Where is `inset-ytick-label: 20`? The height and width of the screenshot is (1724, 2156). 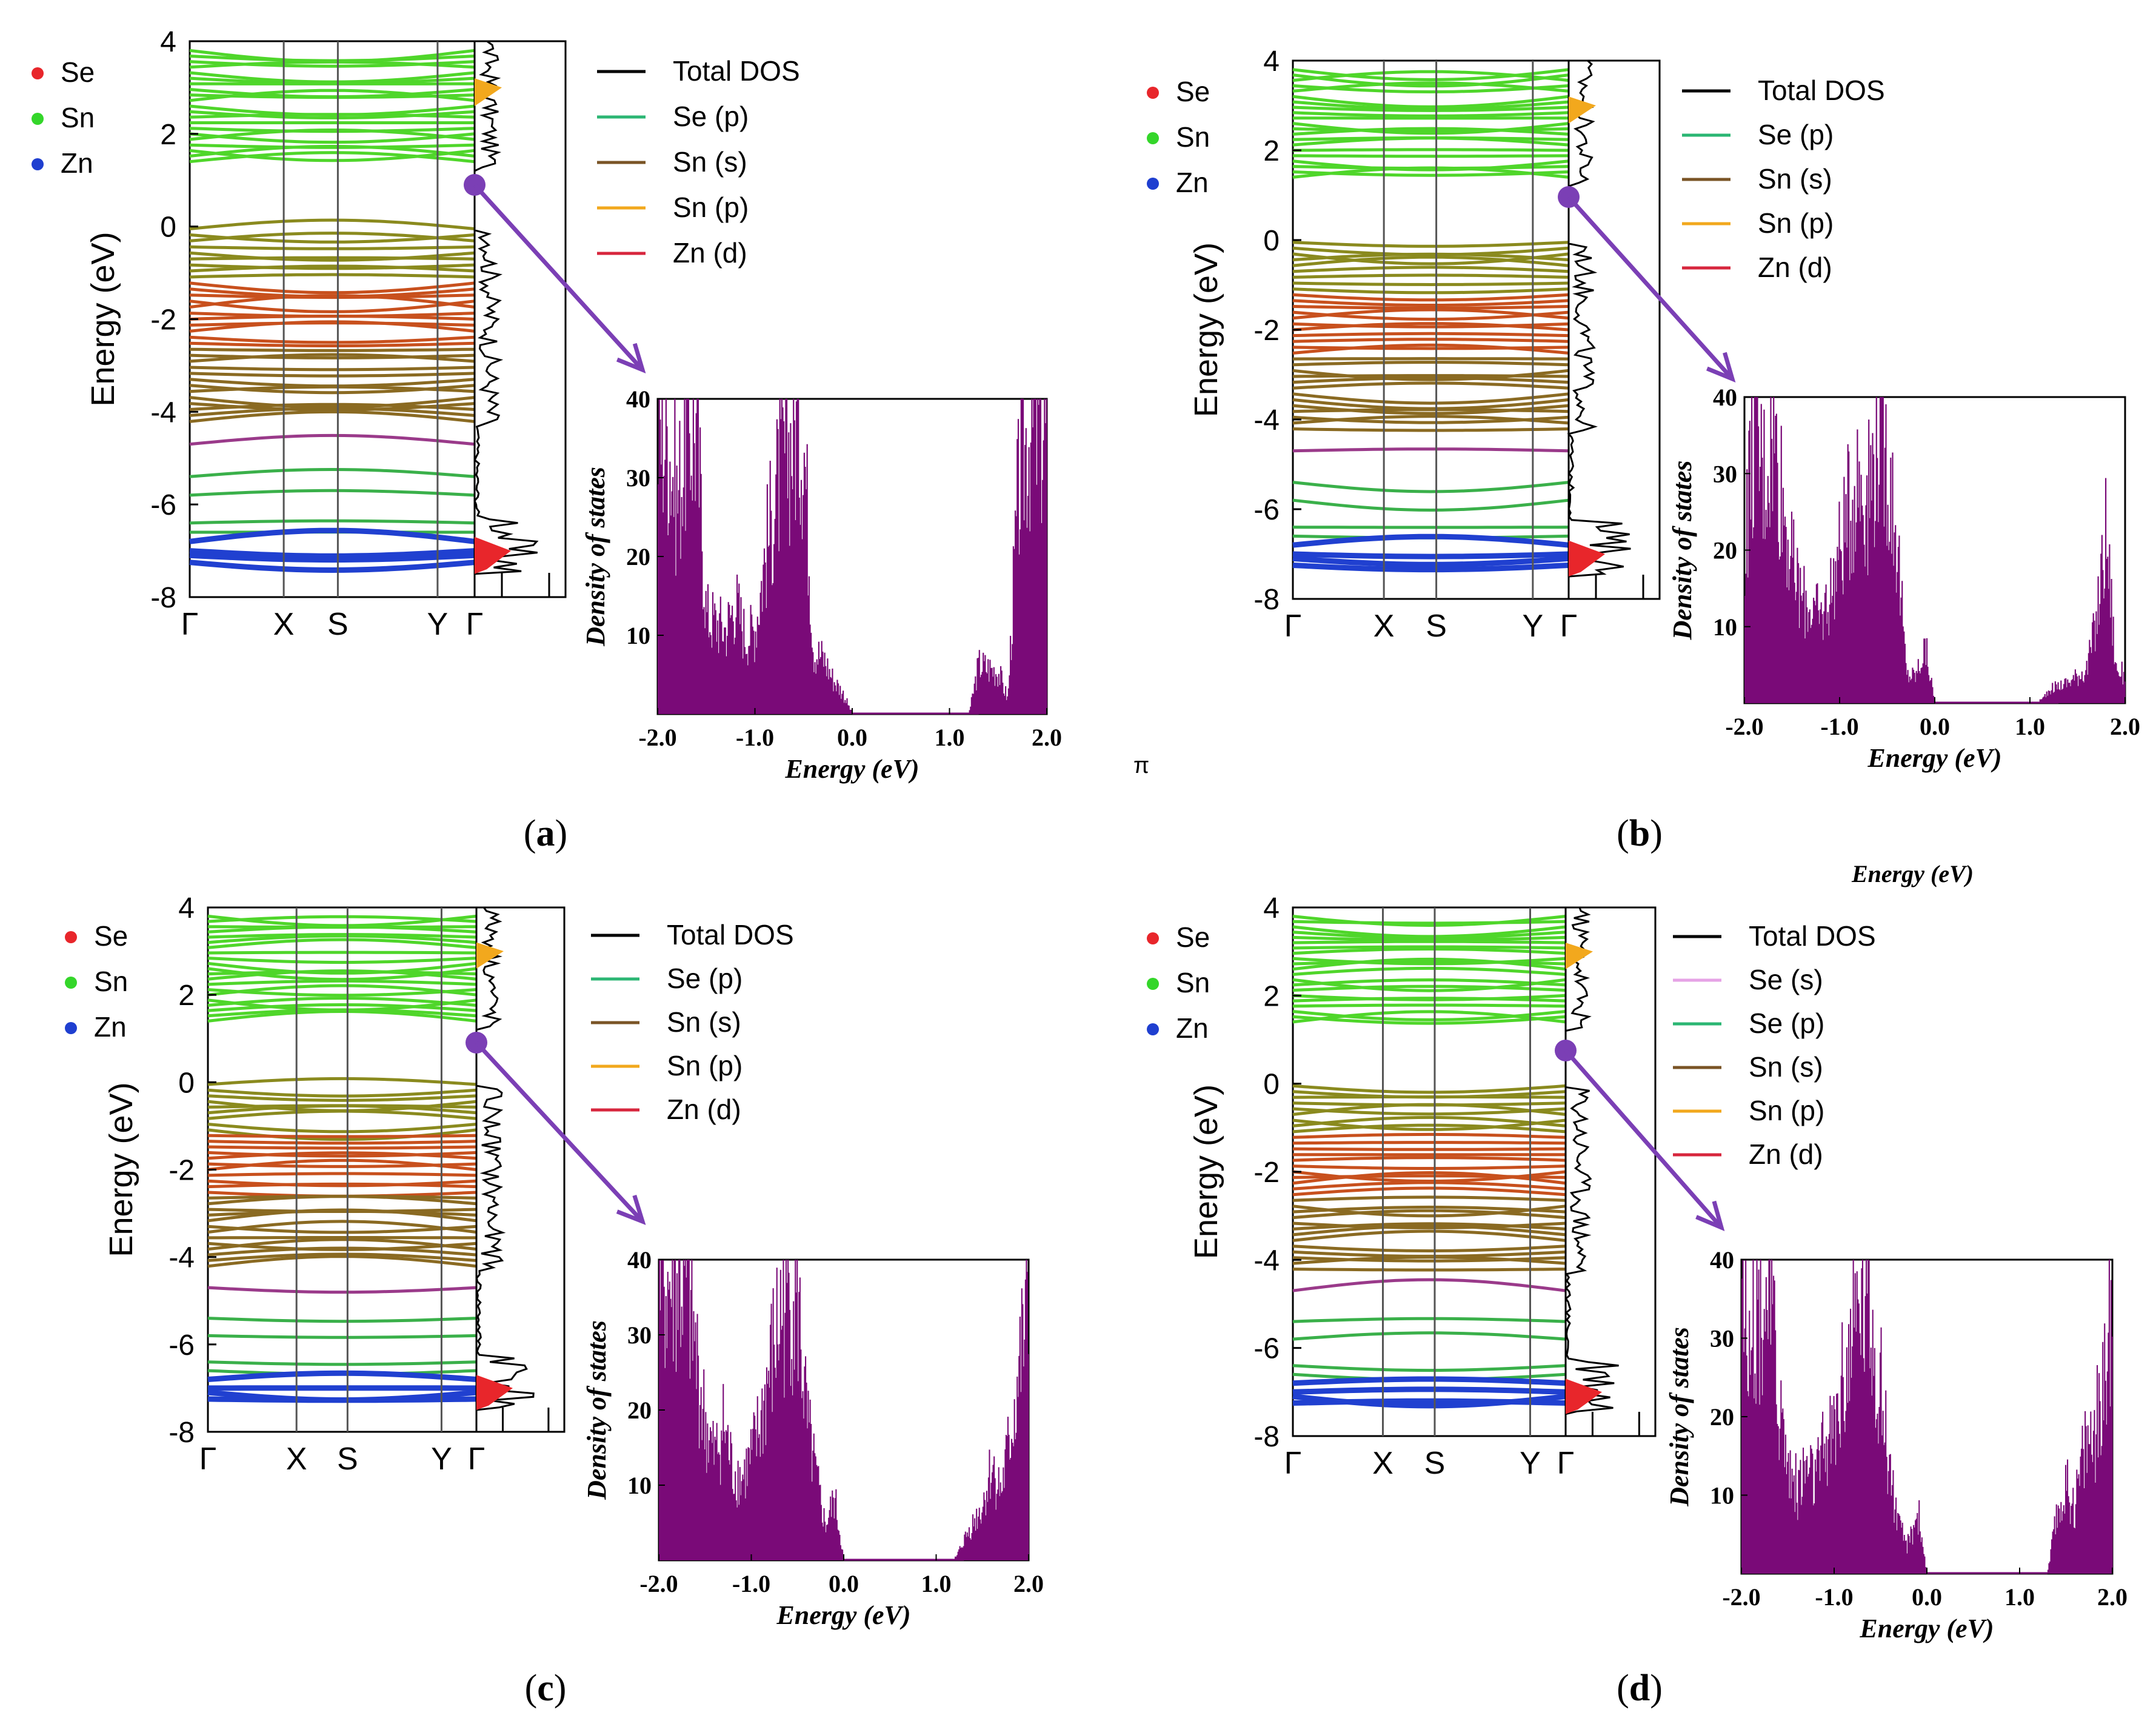 inset-ytick-label: 20 is located at coordinates (638, 556).